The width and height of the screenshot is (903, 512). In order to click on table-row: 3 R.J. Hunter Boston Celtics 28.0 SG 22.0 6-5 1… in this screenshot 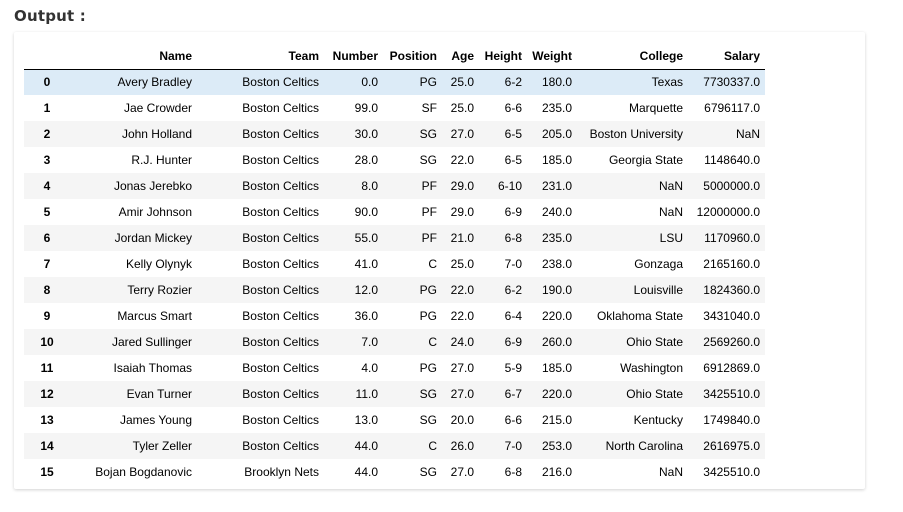, I will do `click(394, 160)`.